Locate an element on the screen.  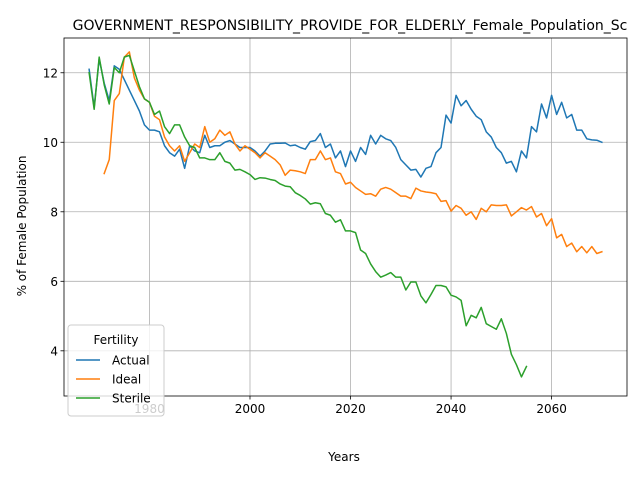
x-tick-label: 2060 is located at coordinates (551, 409).